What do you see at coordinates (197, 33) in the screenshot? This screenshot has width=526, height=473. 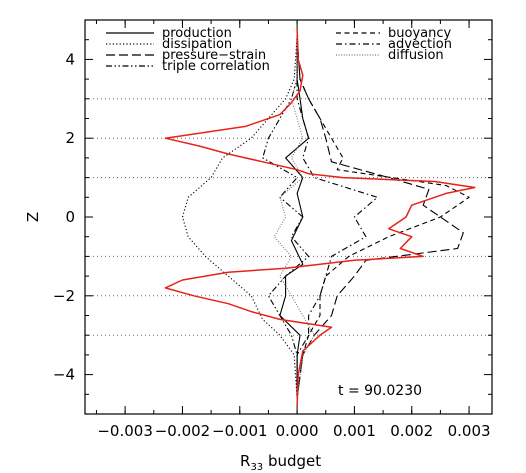 I see `legend-label: production` at bounding box center [197, 33].